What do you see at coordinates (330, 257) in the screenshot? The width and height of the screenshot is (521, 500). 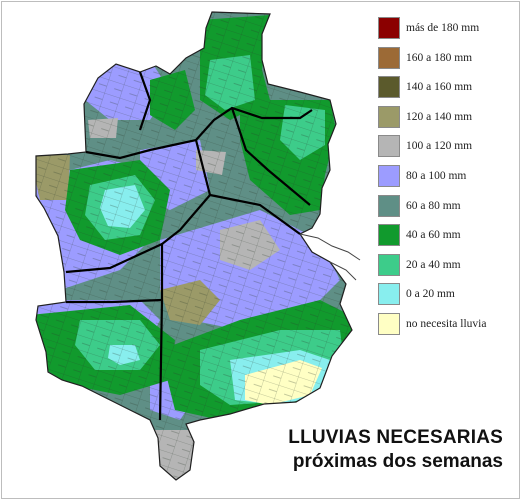 I see `rivers` at bounding box center [330, 257].